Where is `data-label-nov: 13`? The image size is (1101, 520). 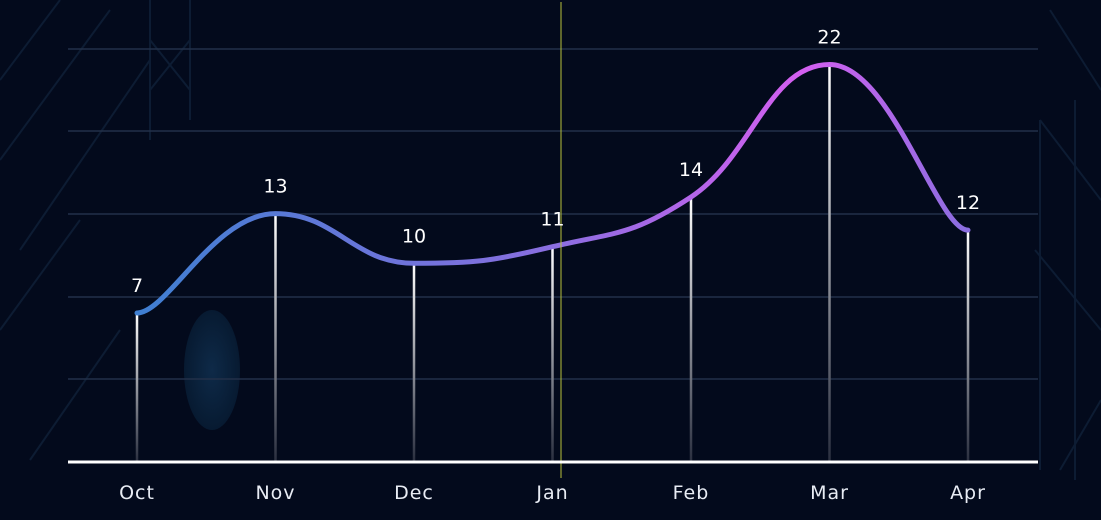
data-label-nov: 13 is located at coordinates (275, 187).